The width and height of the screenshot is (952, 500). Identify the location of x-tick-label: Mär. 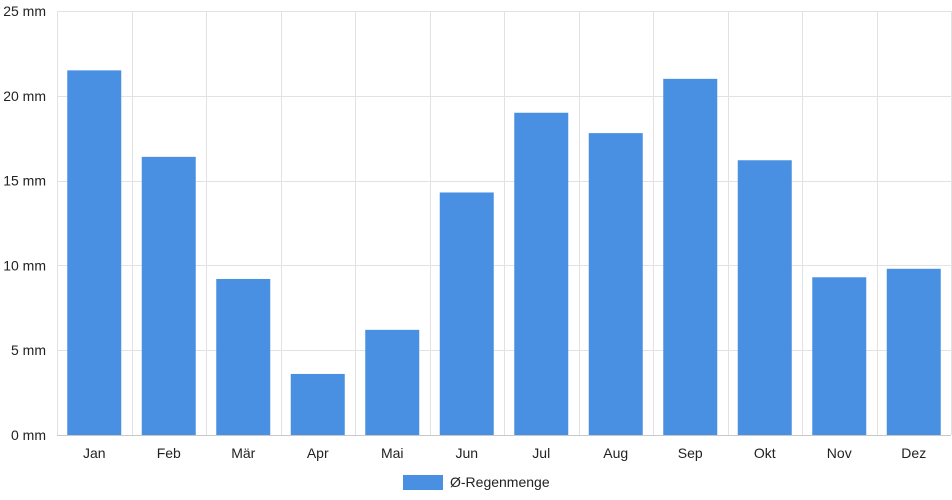
(243, 453).